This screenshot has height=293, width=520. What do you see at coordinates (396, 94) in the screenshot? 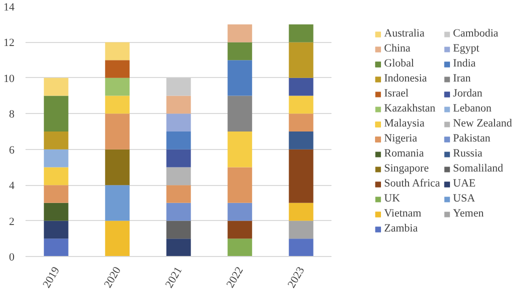
I see `legend-label: Israel` at bounding box center [396, 94].